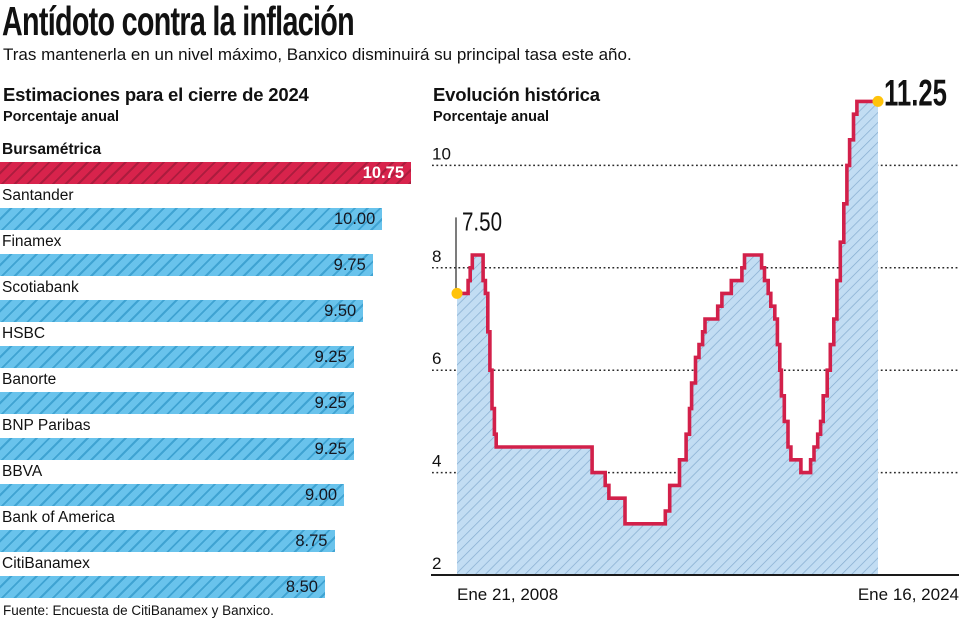  Describe the element at coordinates (436, 256) in the screenshot. I see `y-tick-label: 8` at that location.